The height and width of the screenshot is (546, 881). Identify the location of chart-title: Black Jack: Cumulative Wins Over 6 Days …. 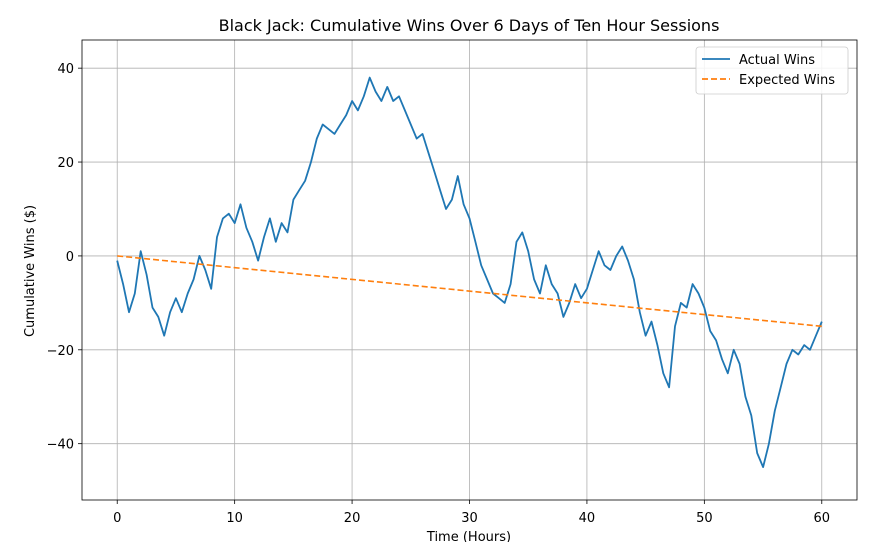
(469, 25).